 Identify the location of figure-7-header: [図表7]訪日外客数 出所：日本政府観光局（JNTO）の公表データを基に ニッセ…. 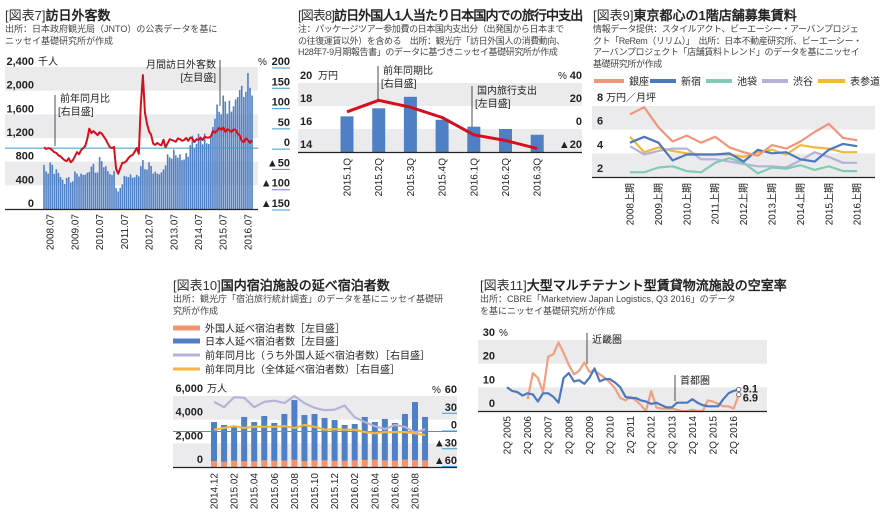
(111, 26).